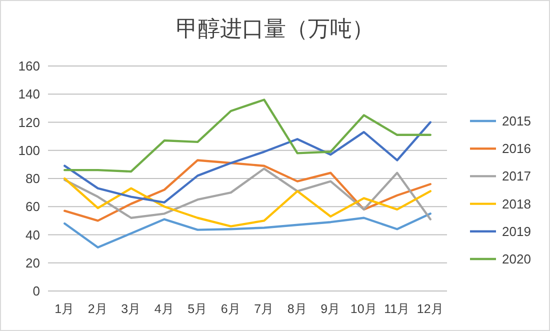 This screenshot has width=550, height=331. I want to click on y-tick-label: 100, so click(29, 150).